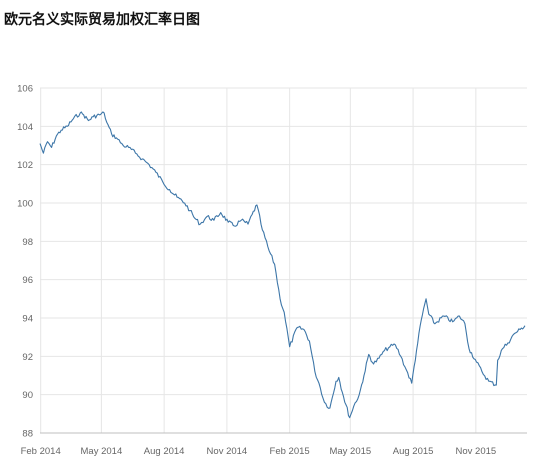 Image resolution: width=554 pixels, height=463 pixels. I want to click on y-tick-label: 88, so click(27, 434).